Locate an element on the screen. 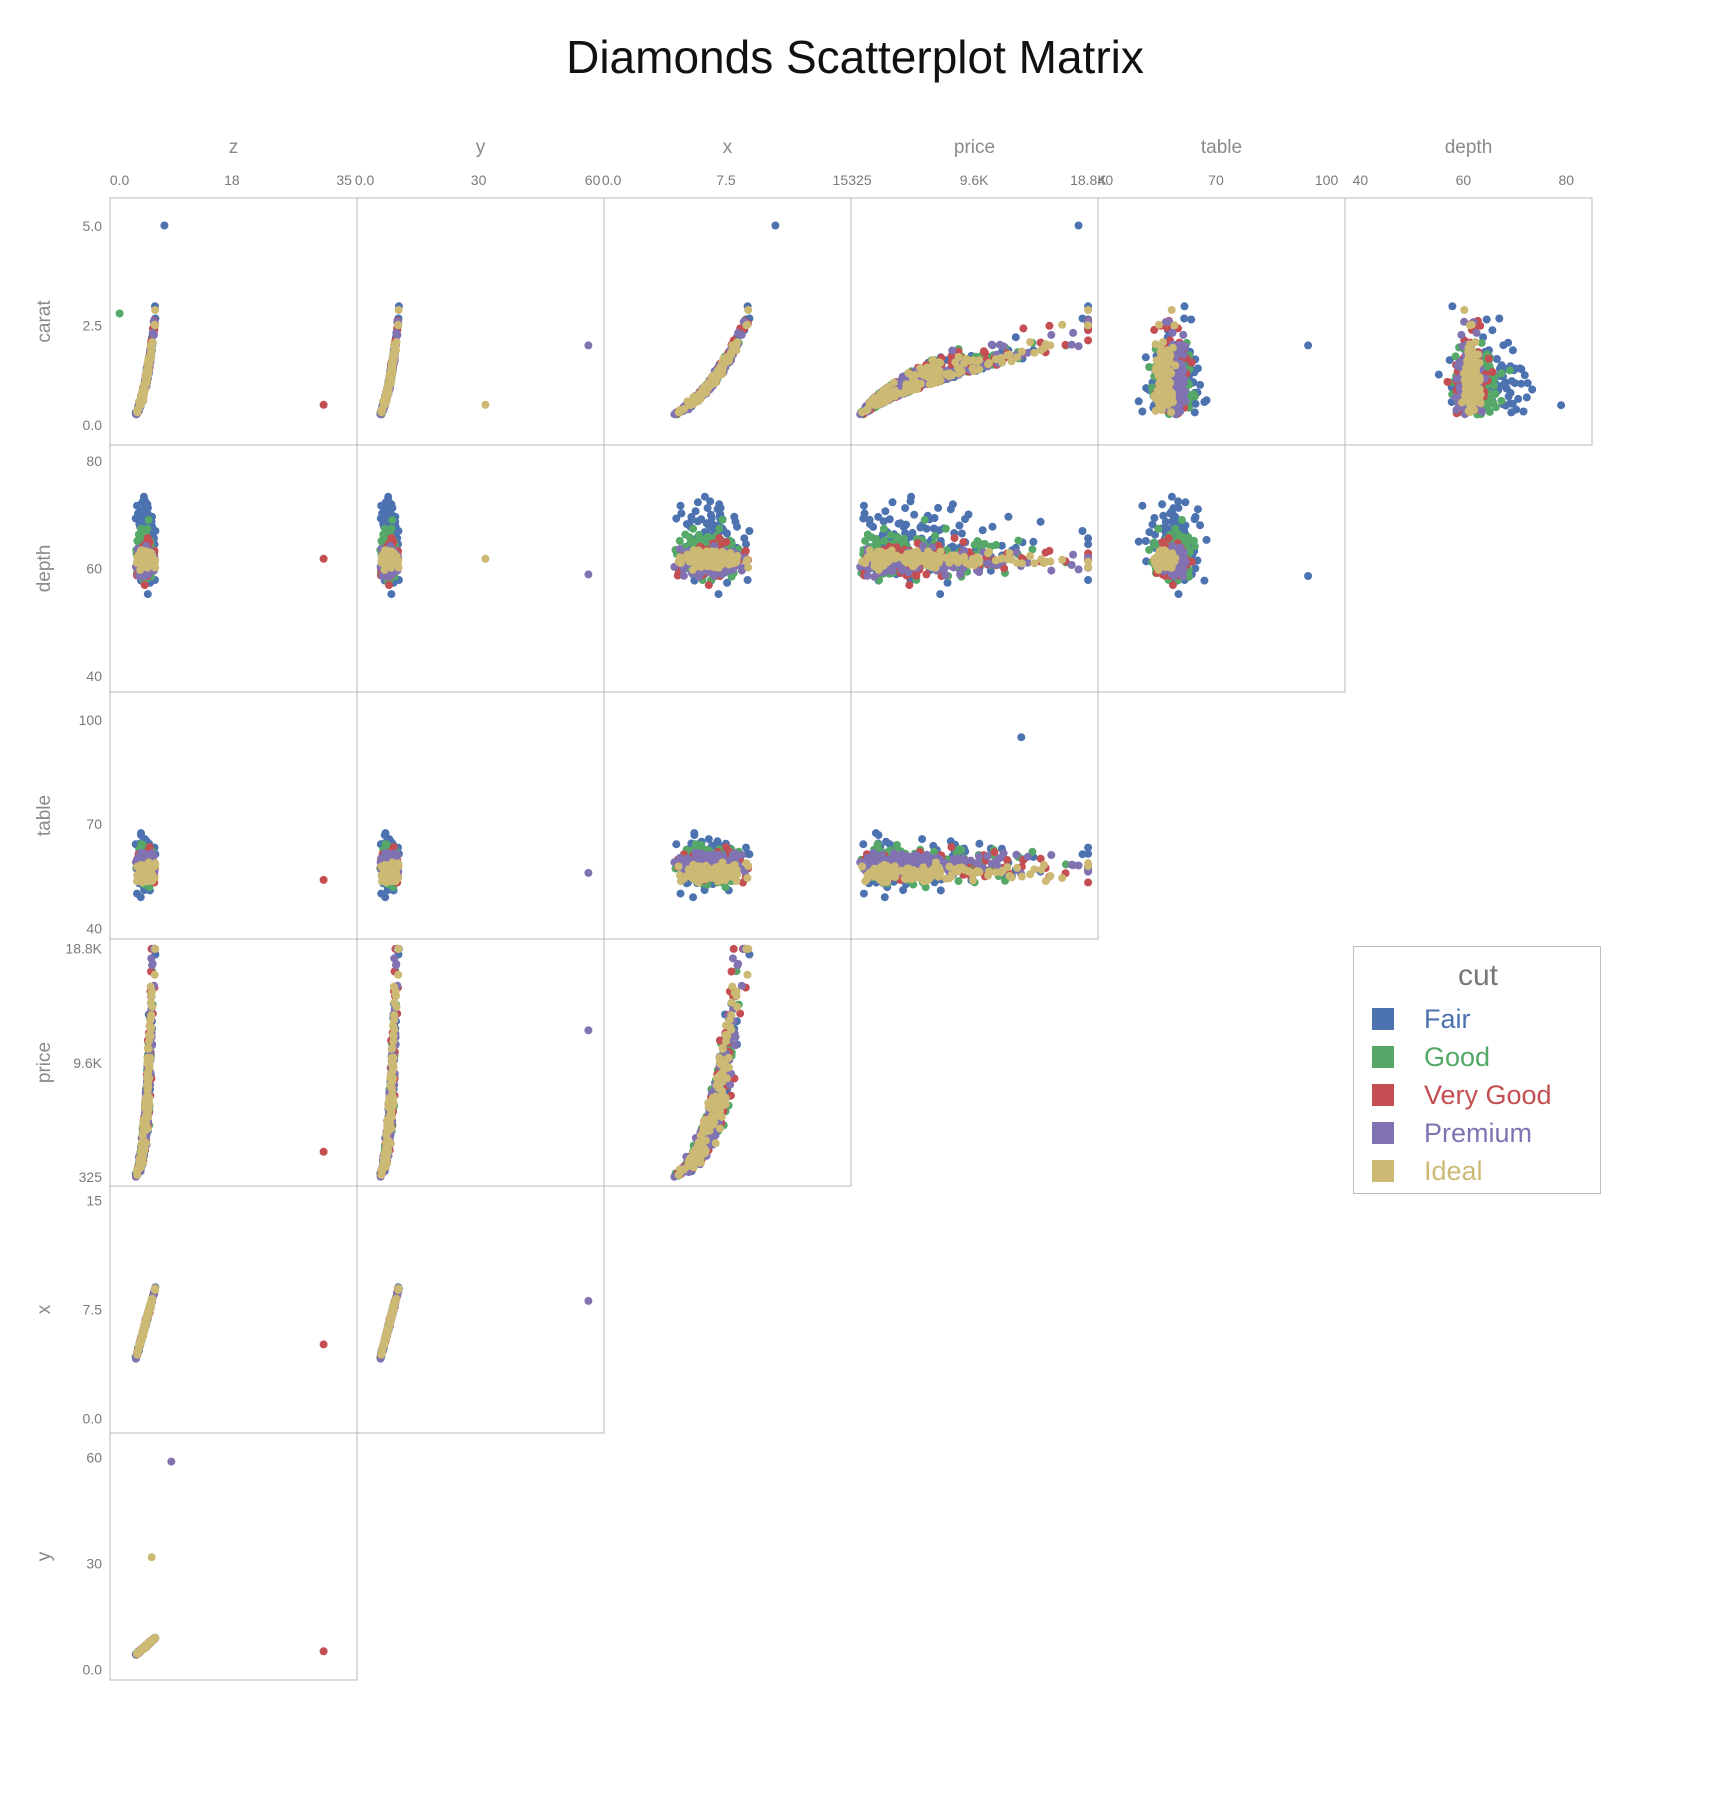 Image resolution: width=1710 pixels, height=1800 pixels. column-header-table: table is located at coordinates (1221, 147).